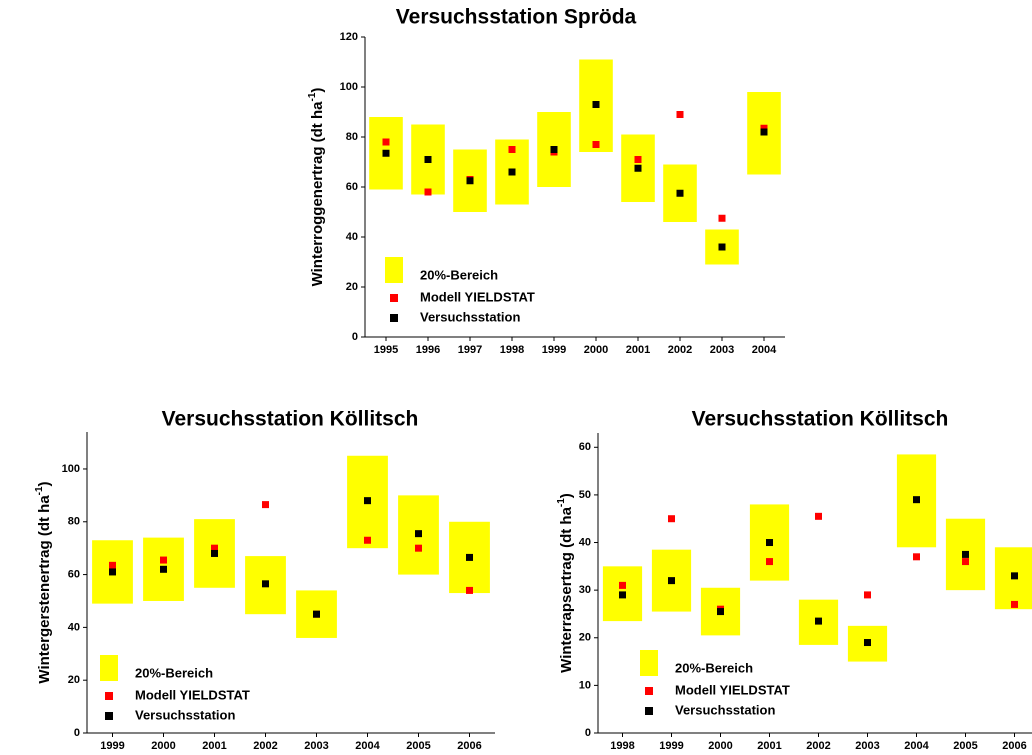  What do you see at coordinates (386, 350) in the screenshot?
I see `x-tick-label: 1995` at bounding box center [386, 350].